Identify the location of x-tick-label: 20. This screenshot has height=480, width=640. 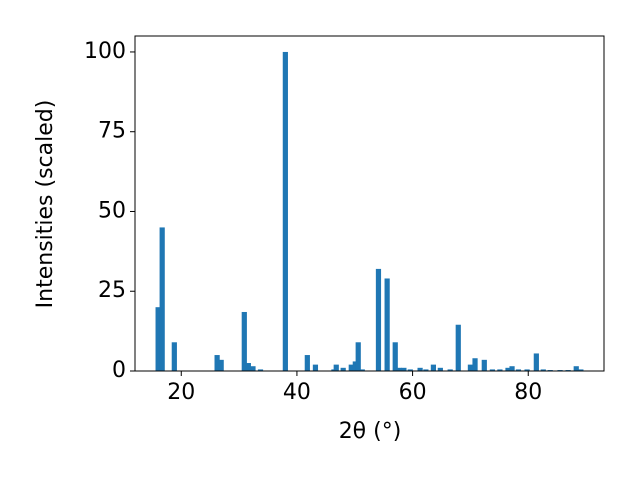
(181, 392).